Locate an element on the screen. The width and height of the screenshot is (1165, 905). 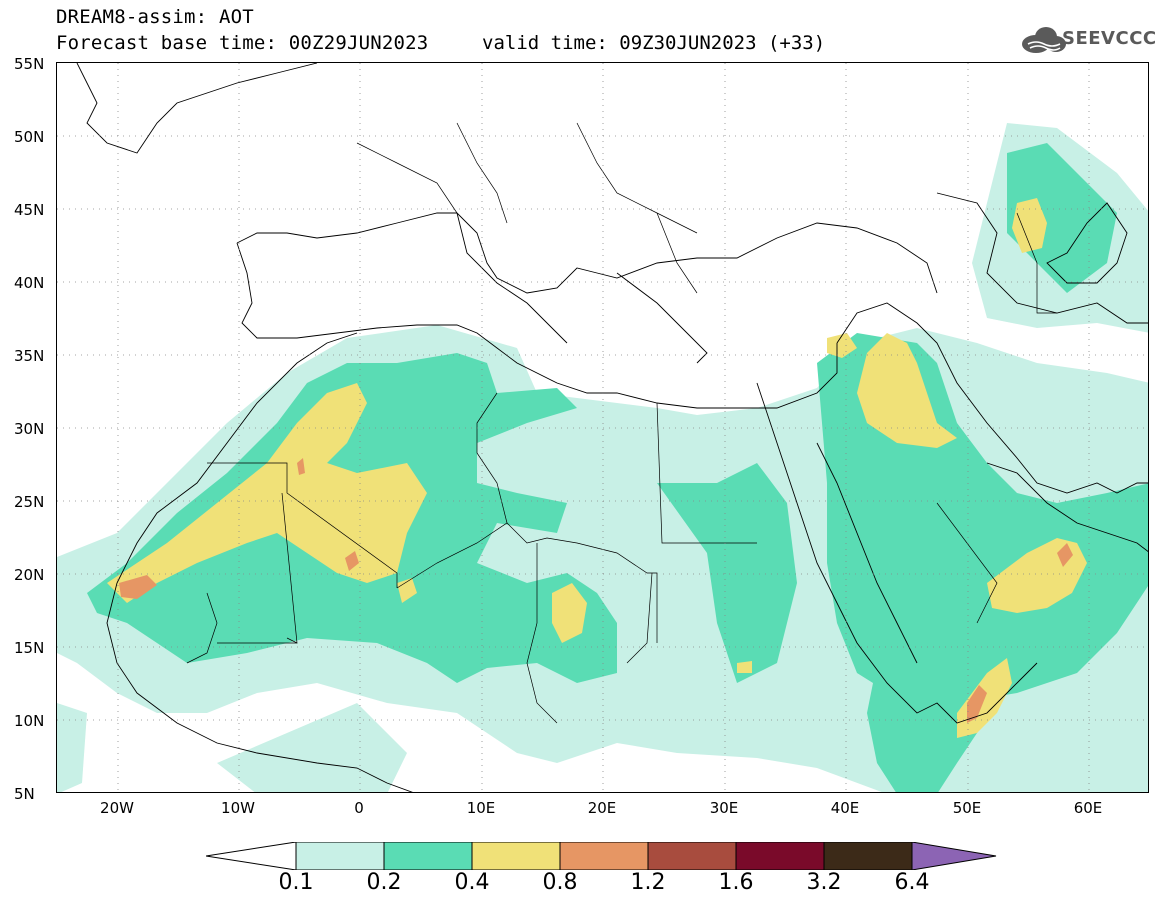
colorbar-high-arrow is located at coordinates (954, 856).